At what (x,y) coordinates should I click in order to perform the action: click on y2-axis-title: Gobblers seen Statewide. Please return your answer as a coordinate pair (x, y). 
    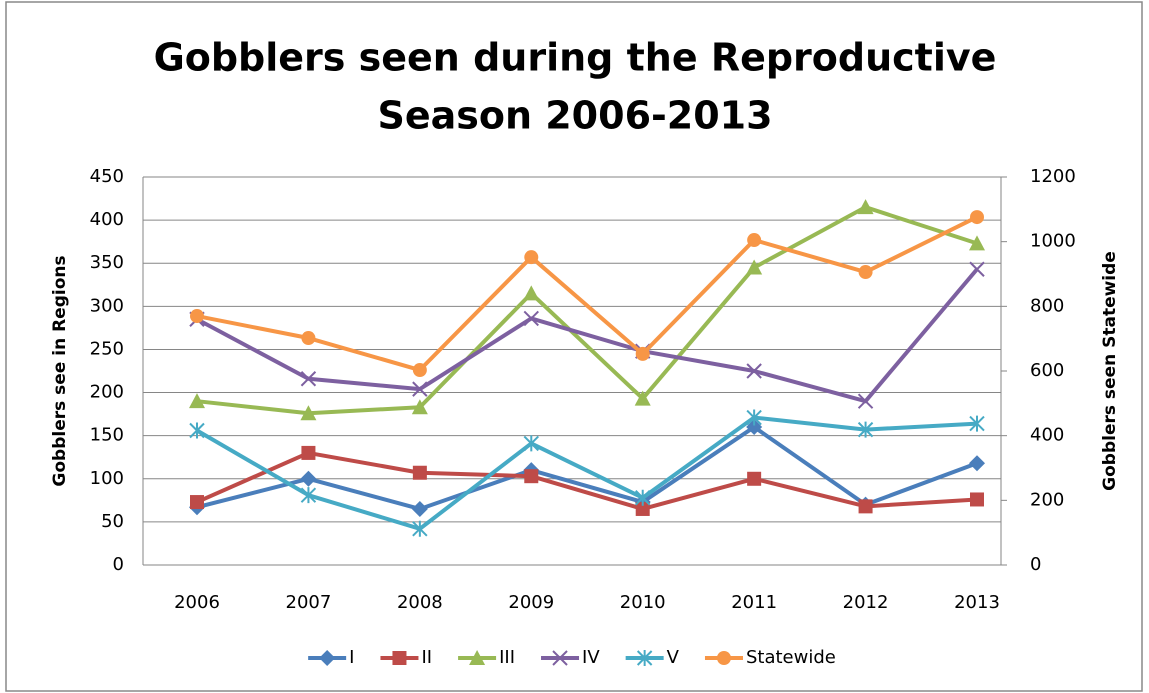
    Looking at the image, I should click on (1110, 371).